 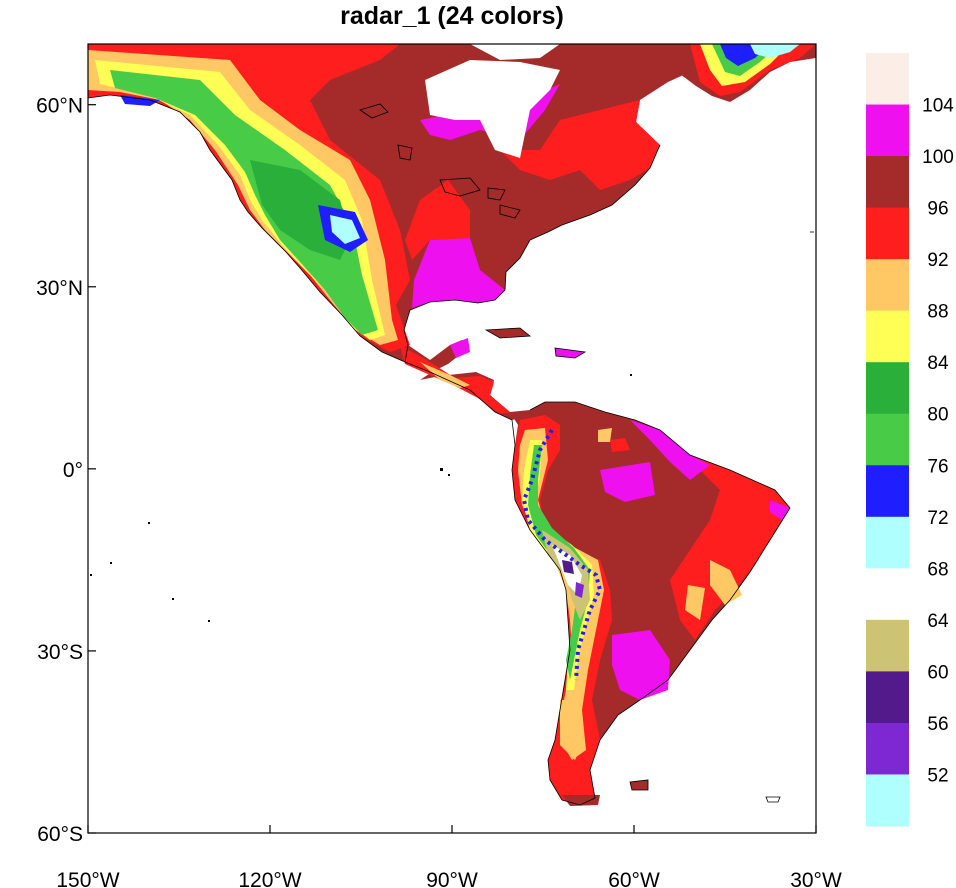 What do you see at coordinates (937, 312) in the screenshot?
I see `colorbar-label: 88` at bounding box center [937, 312].